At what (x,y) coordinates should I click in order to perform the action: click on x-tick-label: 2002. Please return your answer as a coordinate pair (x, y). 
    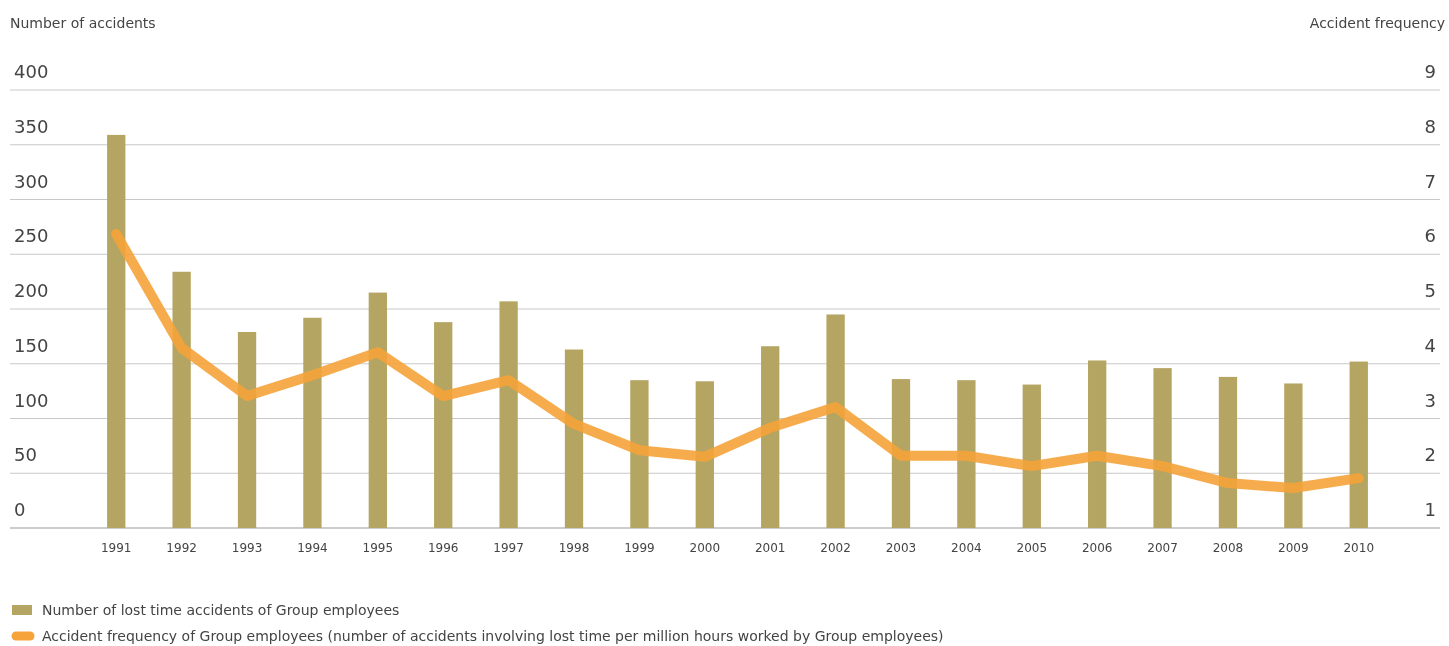
    Looking at the image, I should click on (835, 548).